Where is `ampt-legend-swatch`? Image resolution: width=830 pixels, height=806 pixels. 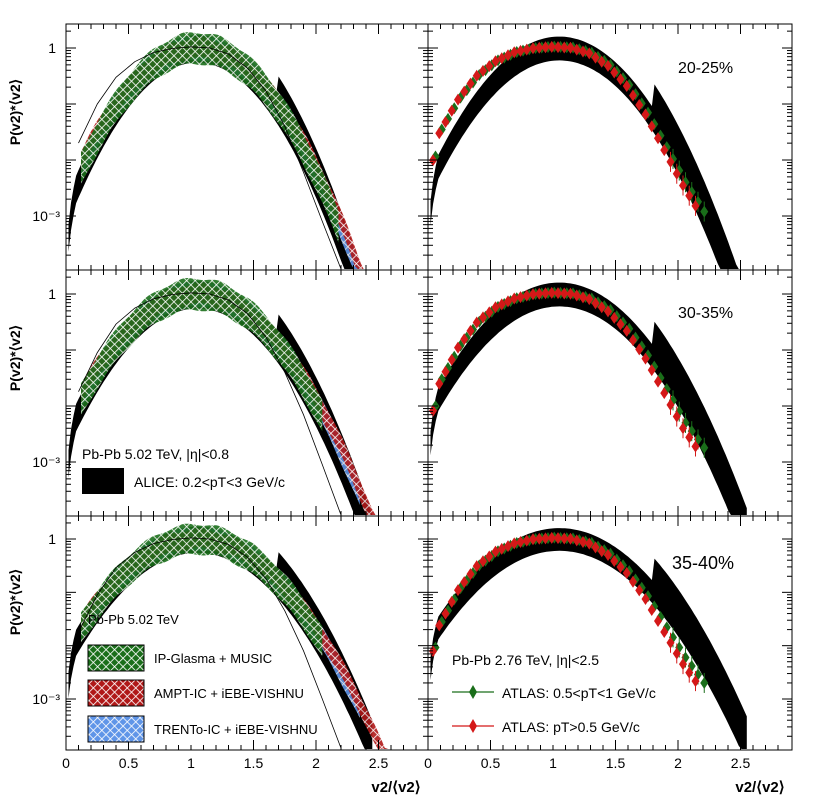 ampt-legend-swatch is located at coordinates (116, 693).